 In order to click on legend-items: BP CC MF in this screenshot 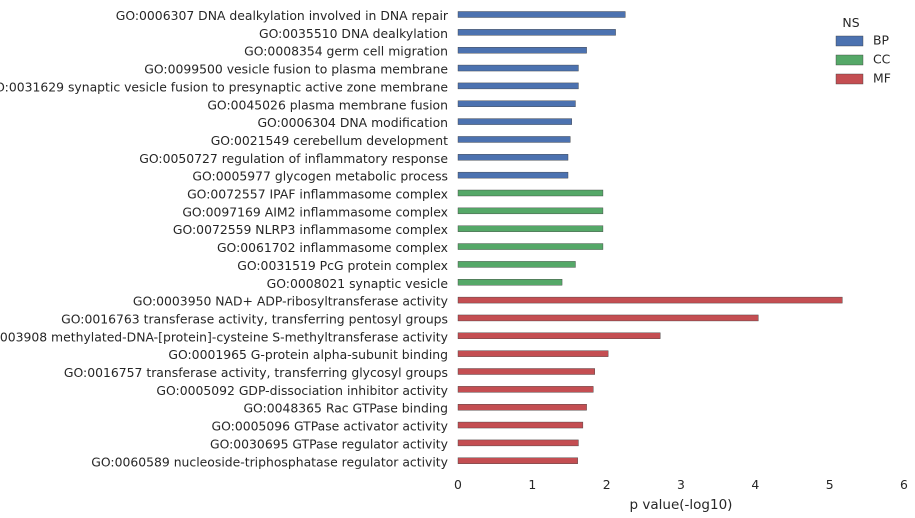, I will do `click(863, 59)`.